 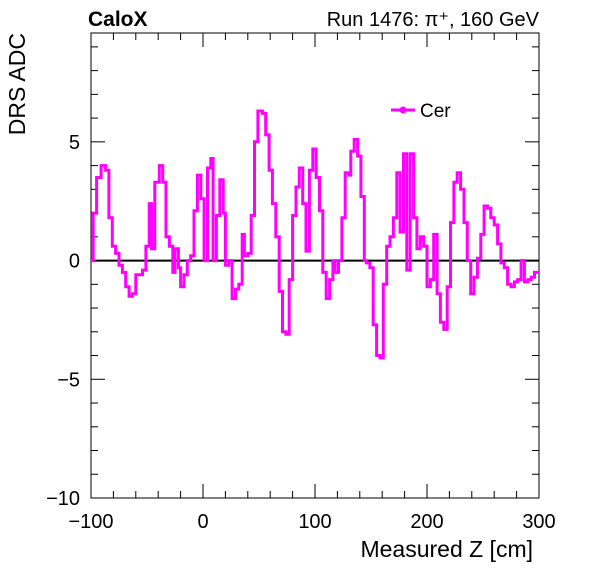 What do you see at coordinates (68, 380) in the screenshot?
I see `y-tick-label: −5` at bounding box center [68, 380].